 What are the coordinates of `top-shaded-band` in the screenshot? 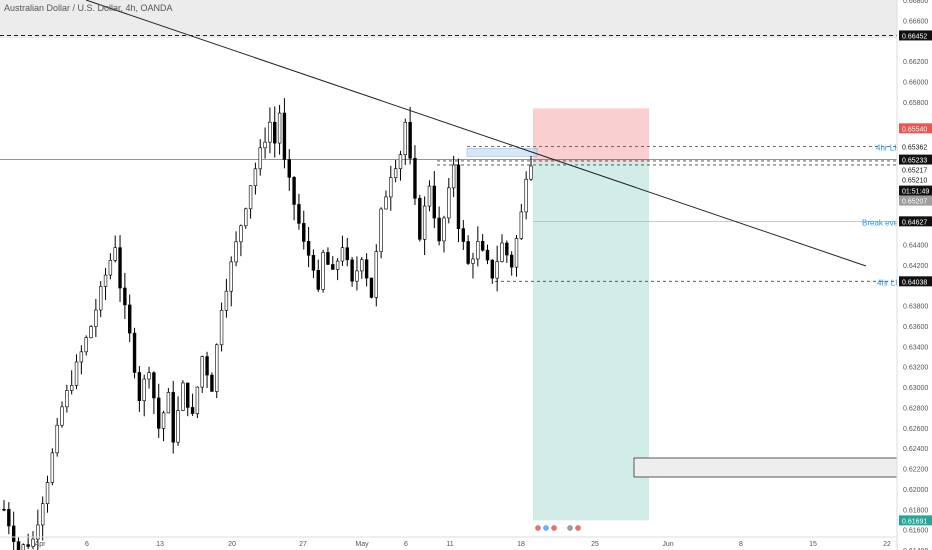 It's located at (448, 19).